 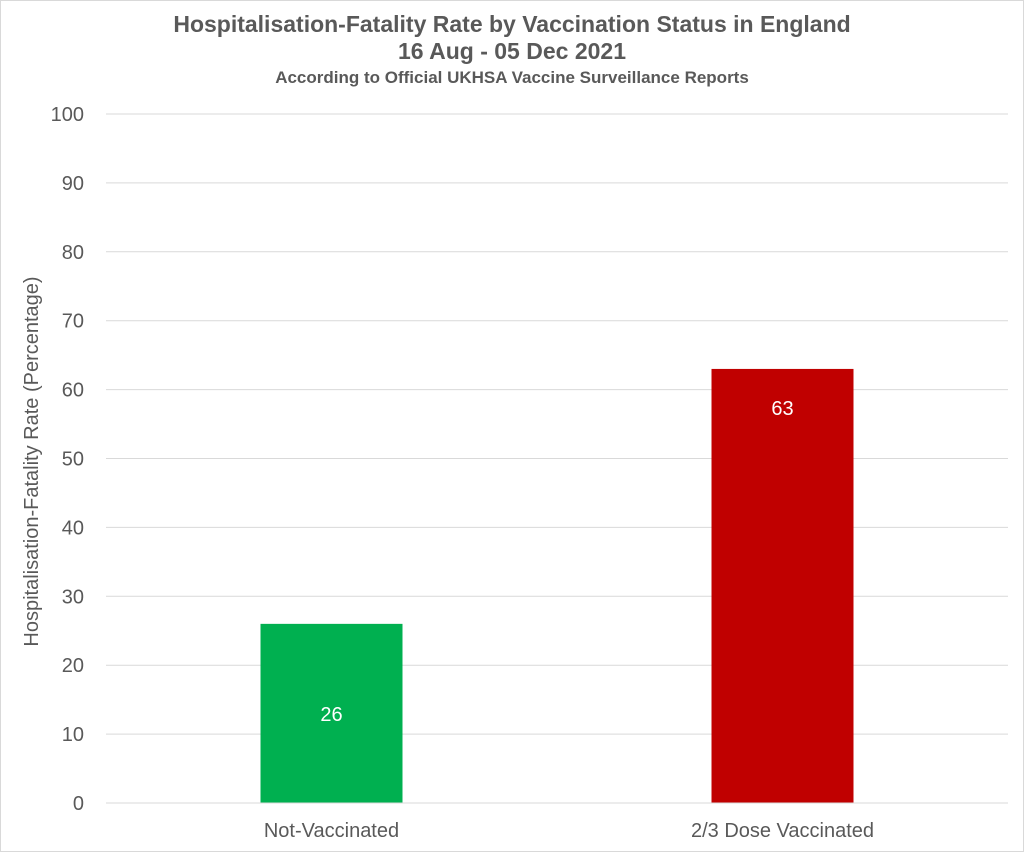 What do you see at coordinates (782, 585) in the screenshot?
I see `bar-2-3-dose-vaccinated` at bounding box center [782, 585].